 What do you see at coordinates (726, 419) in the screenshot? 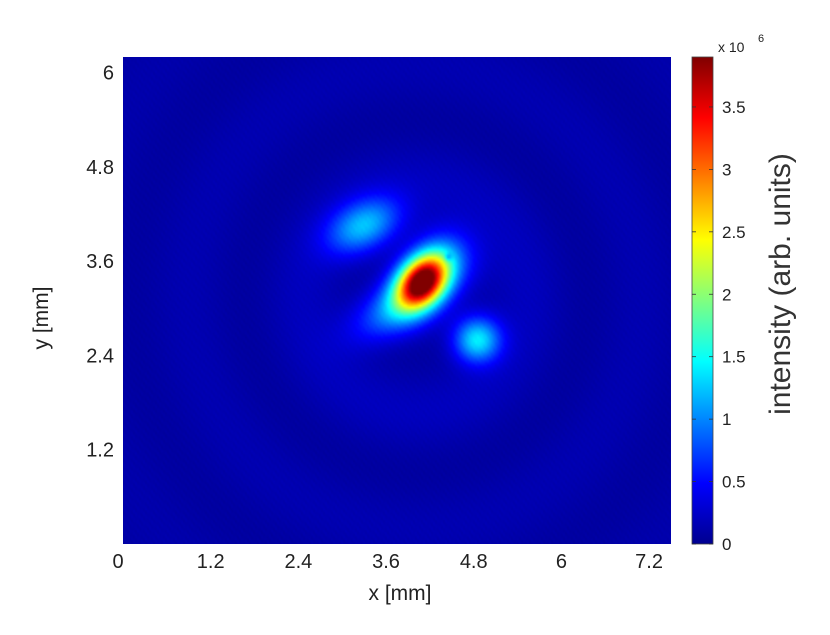
I see `colorbar-tick-label: 1` at bounding box center [726, 419].